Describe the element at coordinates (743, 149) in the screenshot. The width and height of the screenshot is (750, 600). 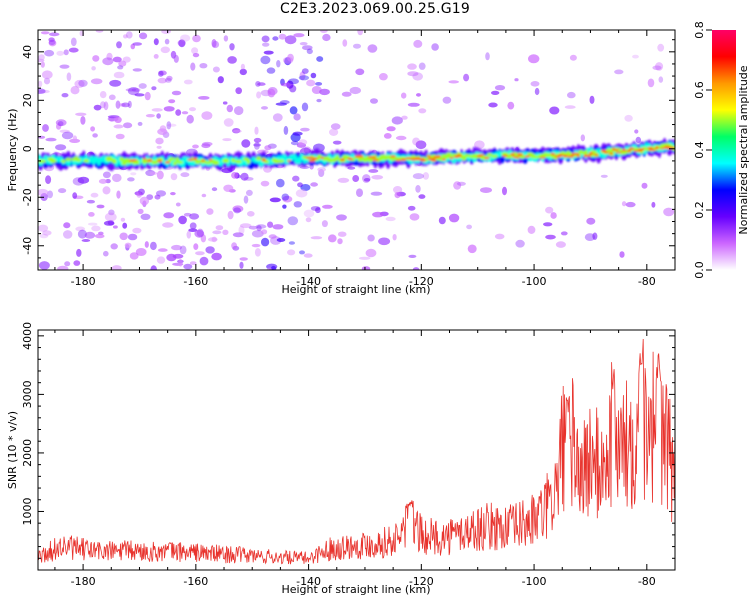
I see `colorbar-label: Normalized spectral amplitude` at that location.